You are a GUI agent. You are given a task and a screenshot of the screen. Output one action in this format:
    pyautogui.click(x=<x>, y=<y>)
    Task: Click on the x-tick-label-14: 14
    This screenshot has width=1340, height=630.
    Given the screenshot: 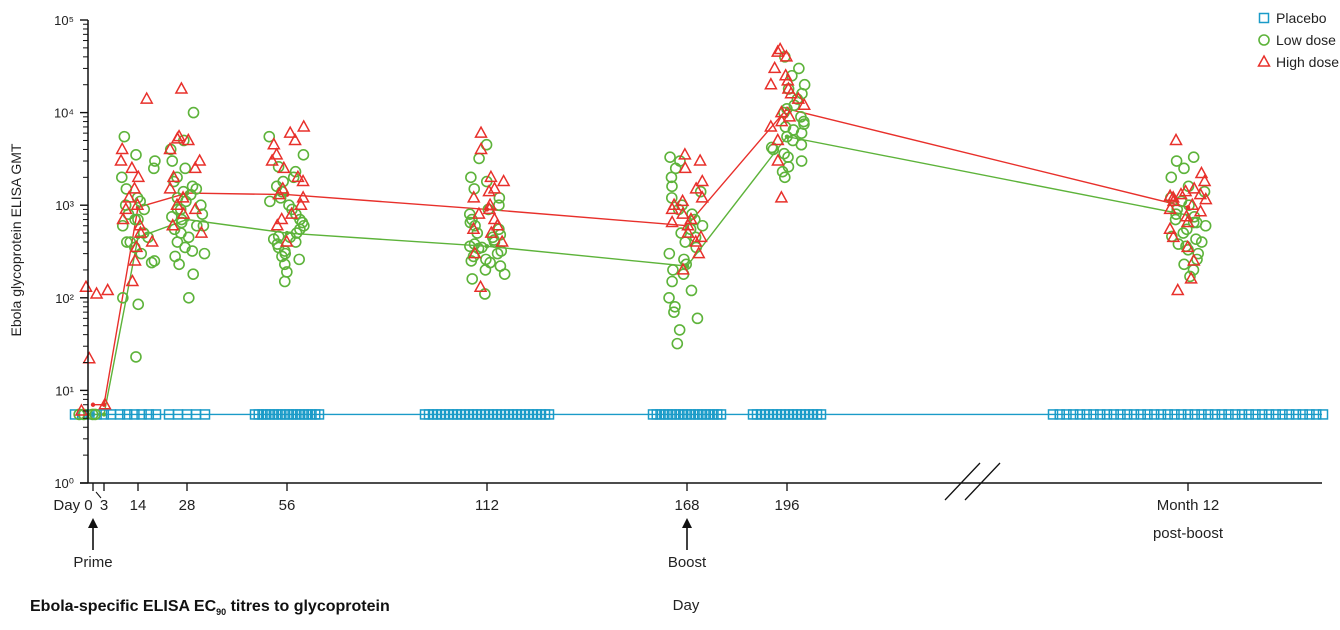 What is the action you would take?
    pyautogui.click(x=138, y=505)
    